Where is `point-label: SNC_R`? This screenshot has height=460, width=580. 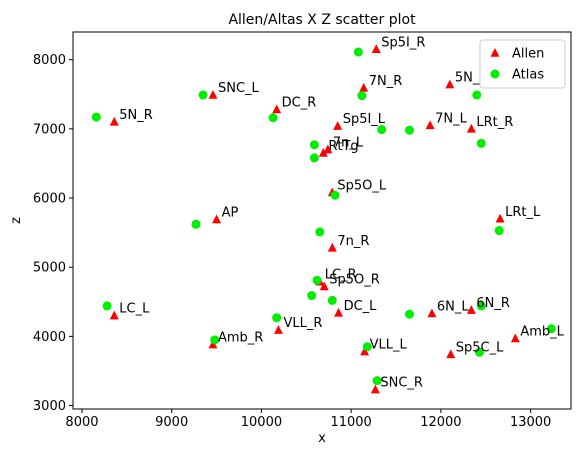 point-label: SNC_R is located at coordinates (401, 383).